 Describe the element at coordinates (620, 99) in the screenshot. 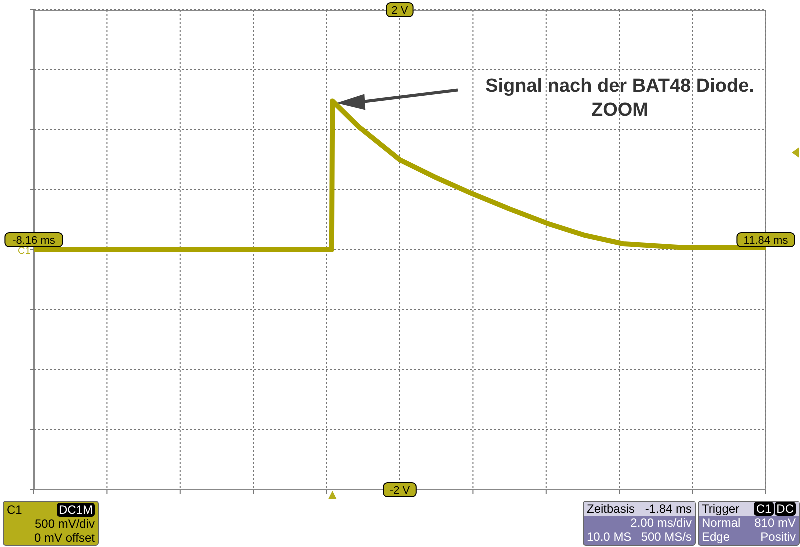

I see `annotation: Signal nach der BAT48 Diode. ZOOM` at that location.